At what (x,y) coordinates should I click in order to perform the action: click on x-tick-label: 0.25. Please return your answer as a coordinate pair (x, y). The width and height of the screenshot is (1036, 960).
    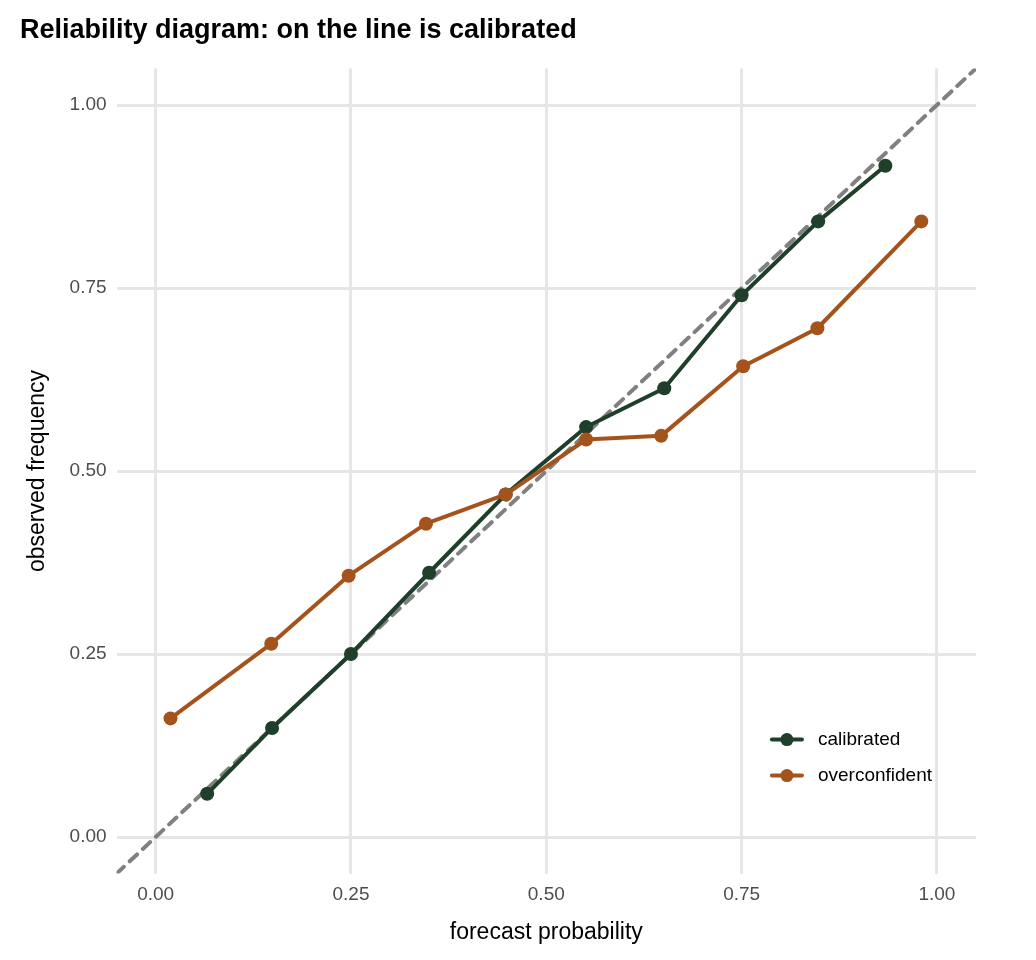
    Looking at the image, I should click on (351, 894).